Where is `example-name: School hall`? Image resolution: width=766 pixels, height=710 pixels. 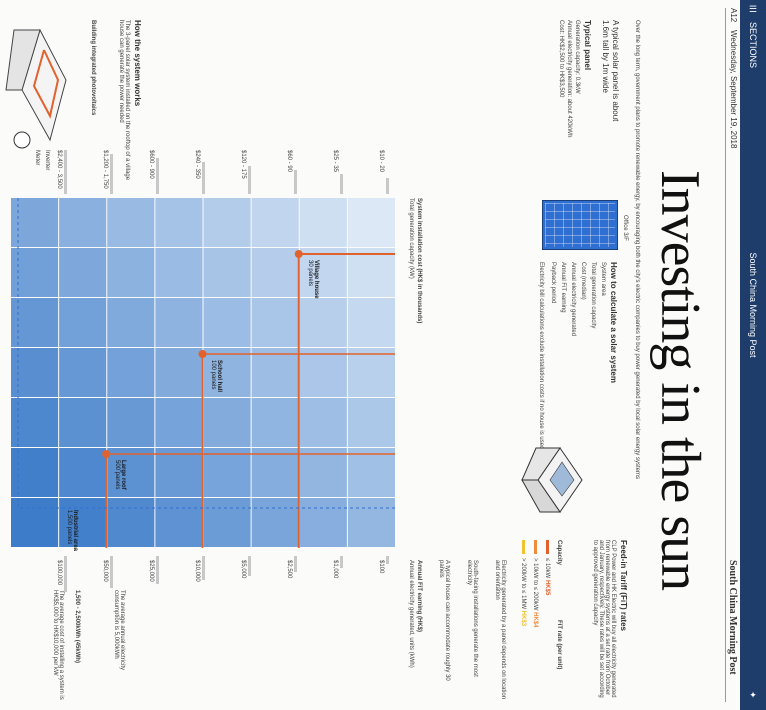
example-name: School hall is located at coordinates (219, 376).